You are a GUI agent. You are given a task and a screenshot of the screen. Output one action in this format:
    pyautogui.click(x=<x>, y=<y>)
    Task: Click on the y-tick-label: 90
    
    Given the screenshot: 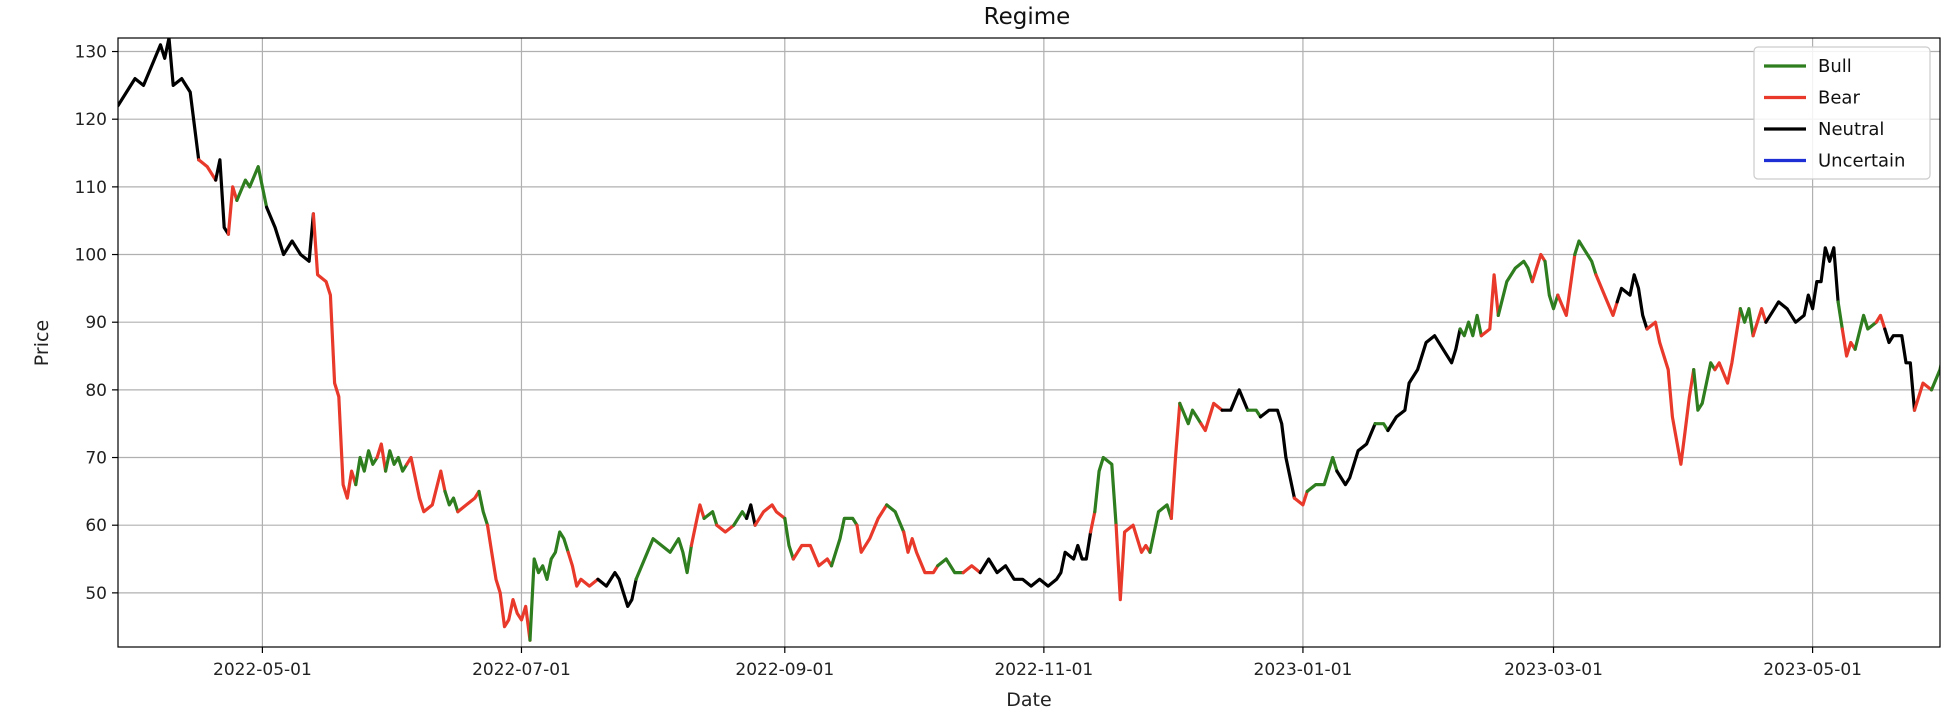 What is the action you would take?
    pyautogui.click(x=96, y=323)
    